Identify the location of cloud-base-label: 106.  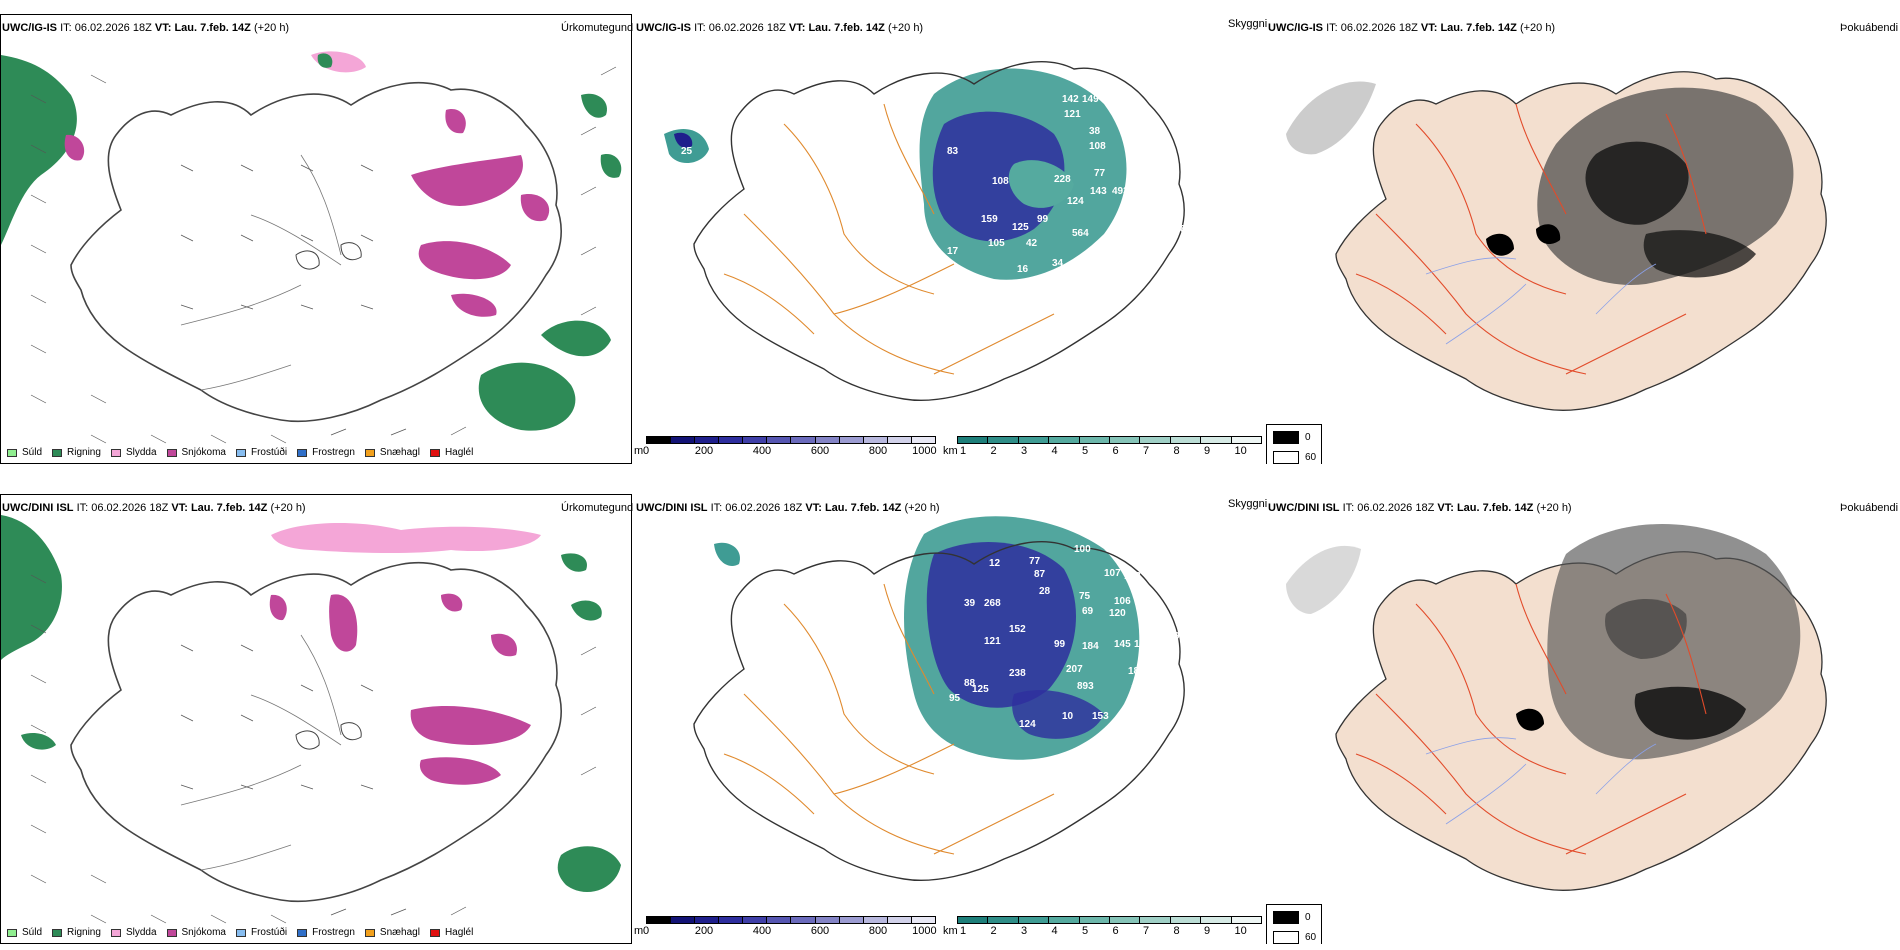
(1122, 601).